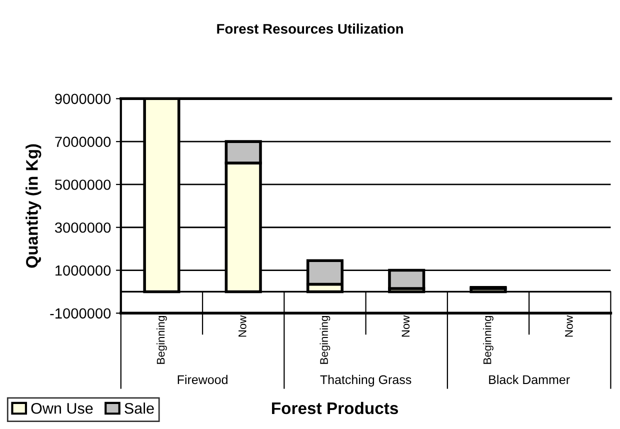  What do you see at coordinates (366, 380) in the screenshot?
I see `text: Thatching Grass` at bounding box center [366, 380].